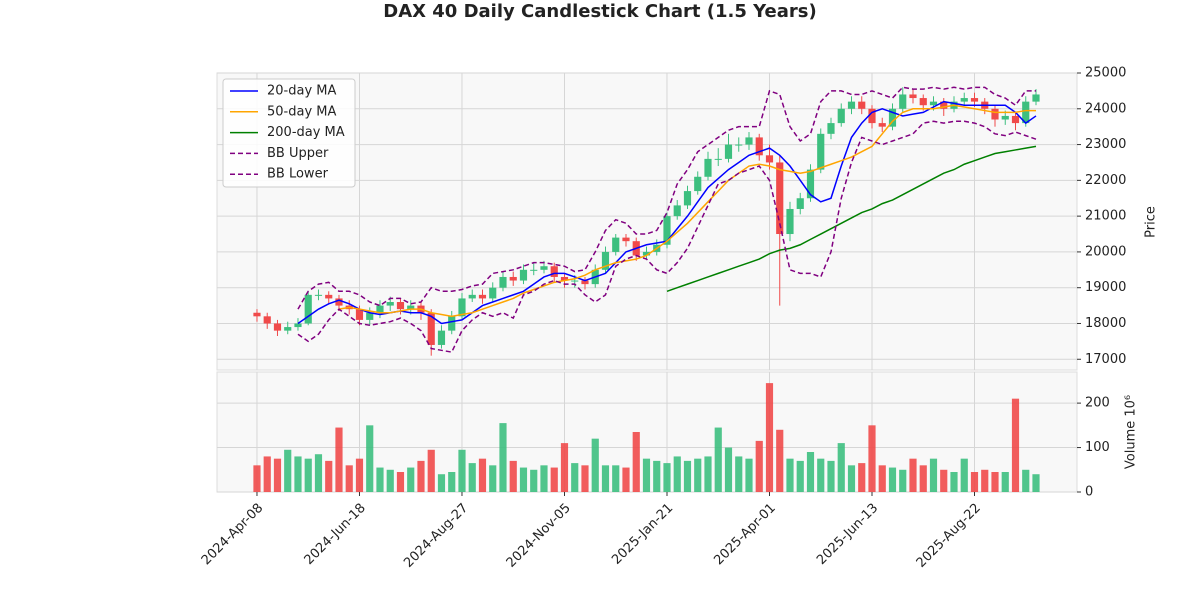  What do you see at coordinates (1105, 216) in the screenshot?
I see `y-tick-label: 21000` at bounding box center [1105, 216].